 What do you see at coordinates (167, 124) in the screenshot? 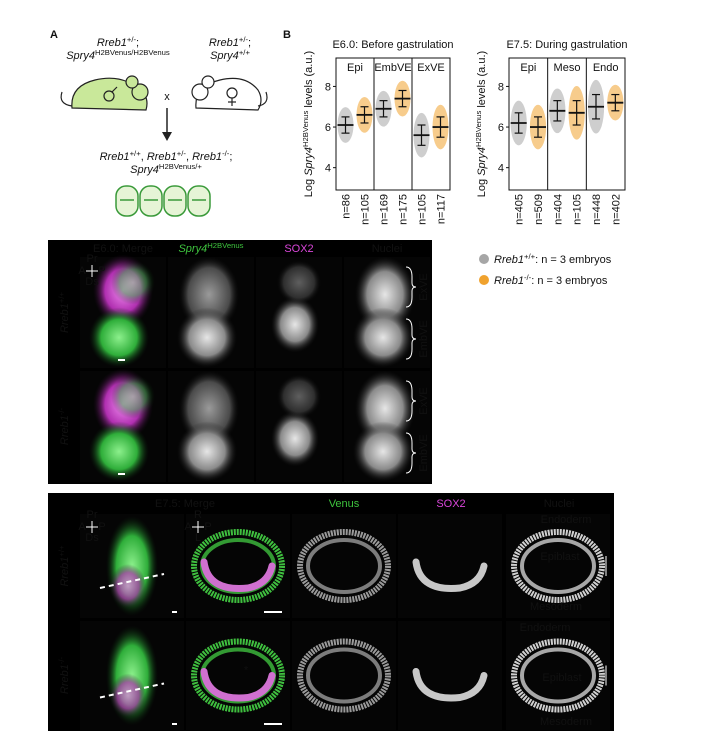
I see `cross-arrow` at bounding box center [167, 124].